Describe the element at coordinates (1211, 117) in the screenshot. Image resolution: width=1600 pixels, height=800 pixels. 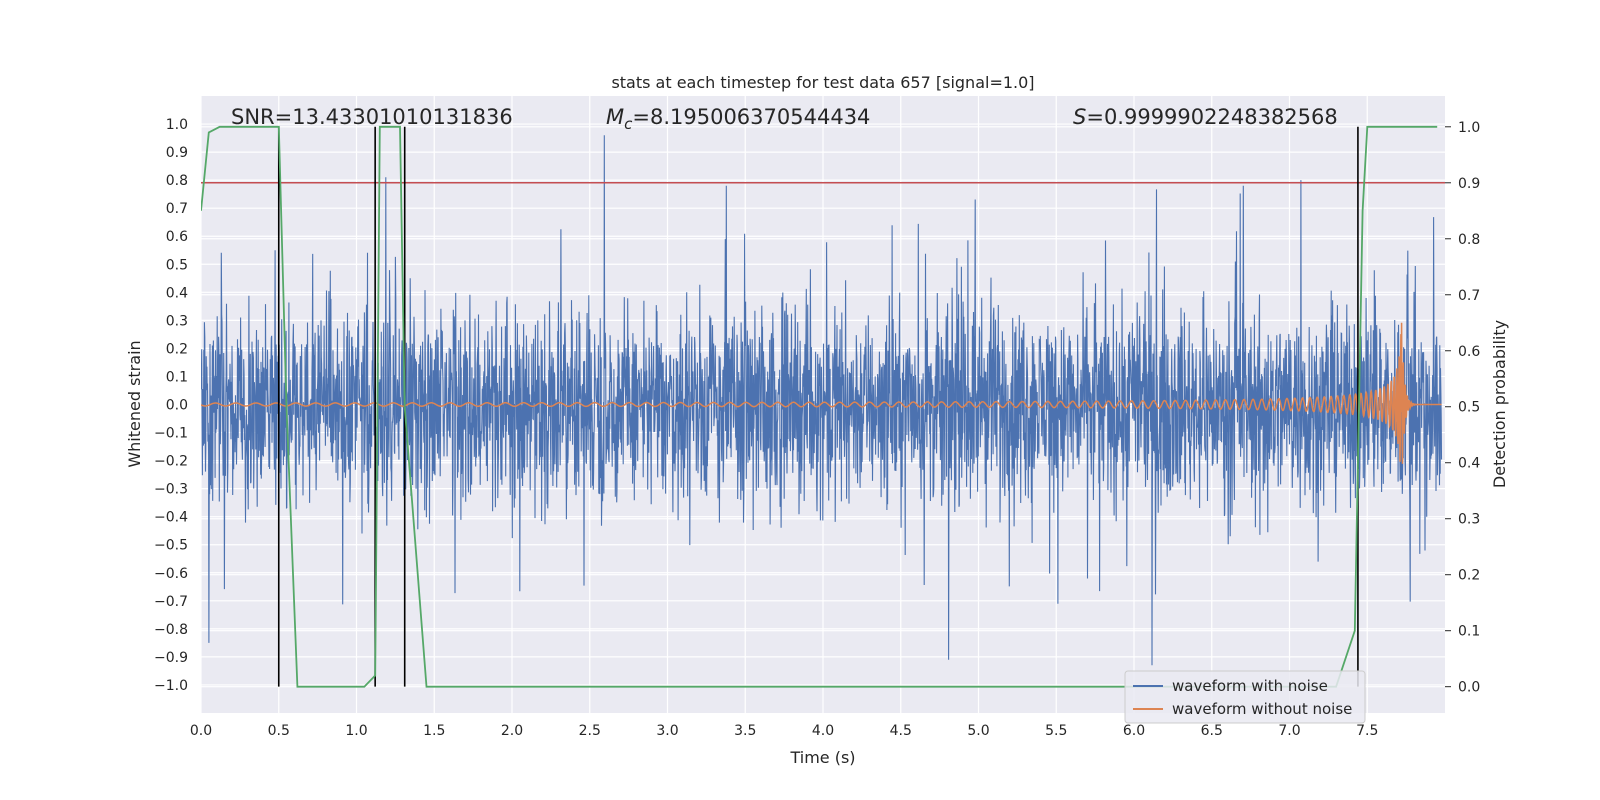
I see `s-value: =0.9999902248382568` at that location.